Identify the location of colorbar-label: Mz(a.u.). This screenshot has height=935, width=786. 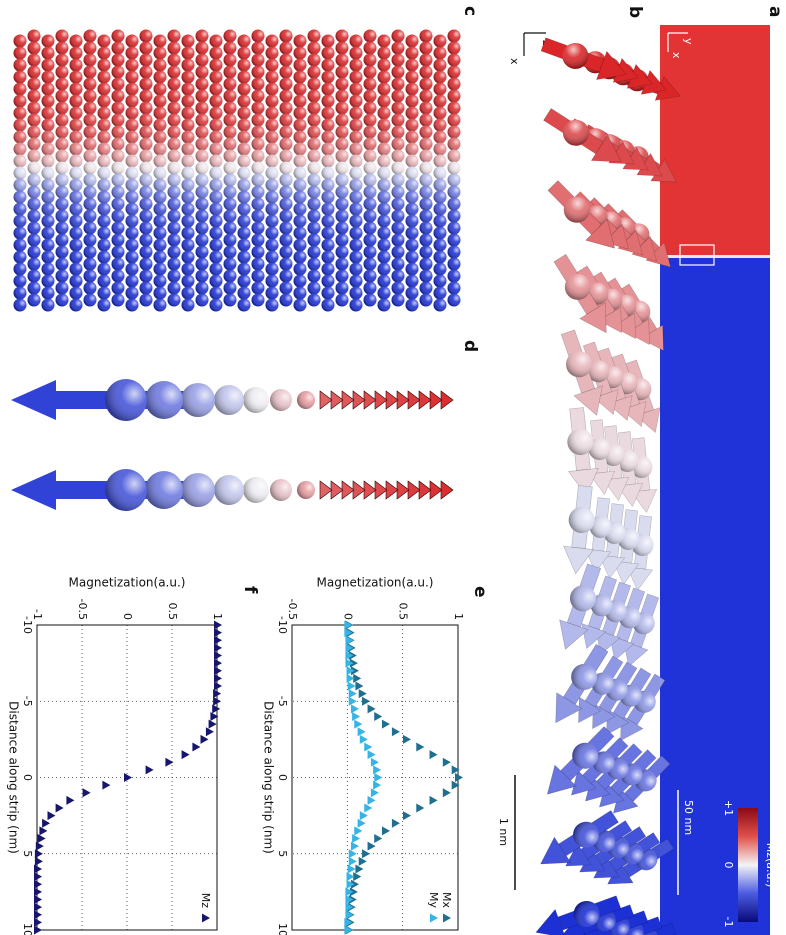
(770, 865).